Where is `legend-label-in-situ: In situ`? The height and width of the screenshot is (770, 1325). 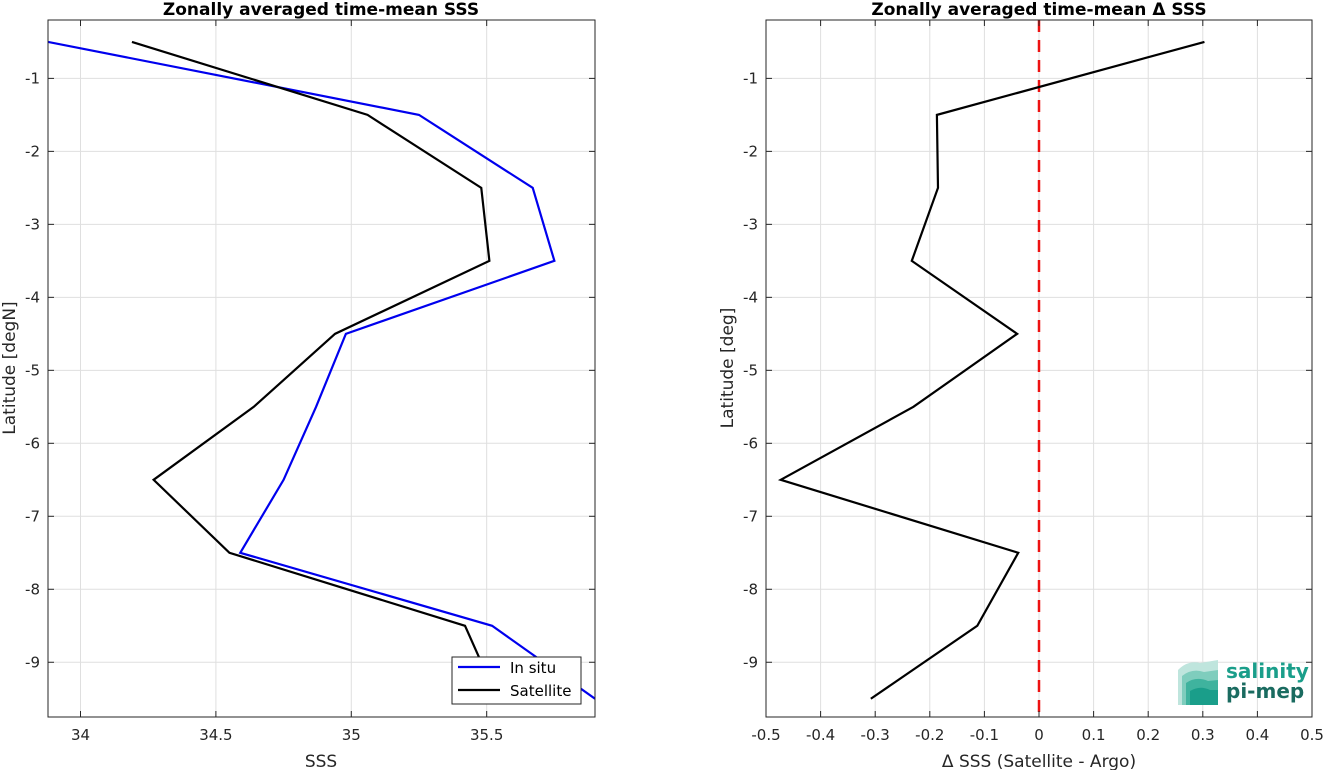
legend-label-in-situ: In situ is located at coordinates (533, 668).